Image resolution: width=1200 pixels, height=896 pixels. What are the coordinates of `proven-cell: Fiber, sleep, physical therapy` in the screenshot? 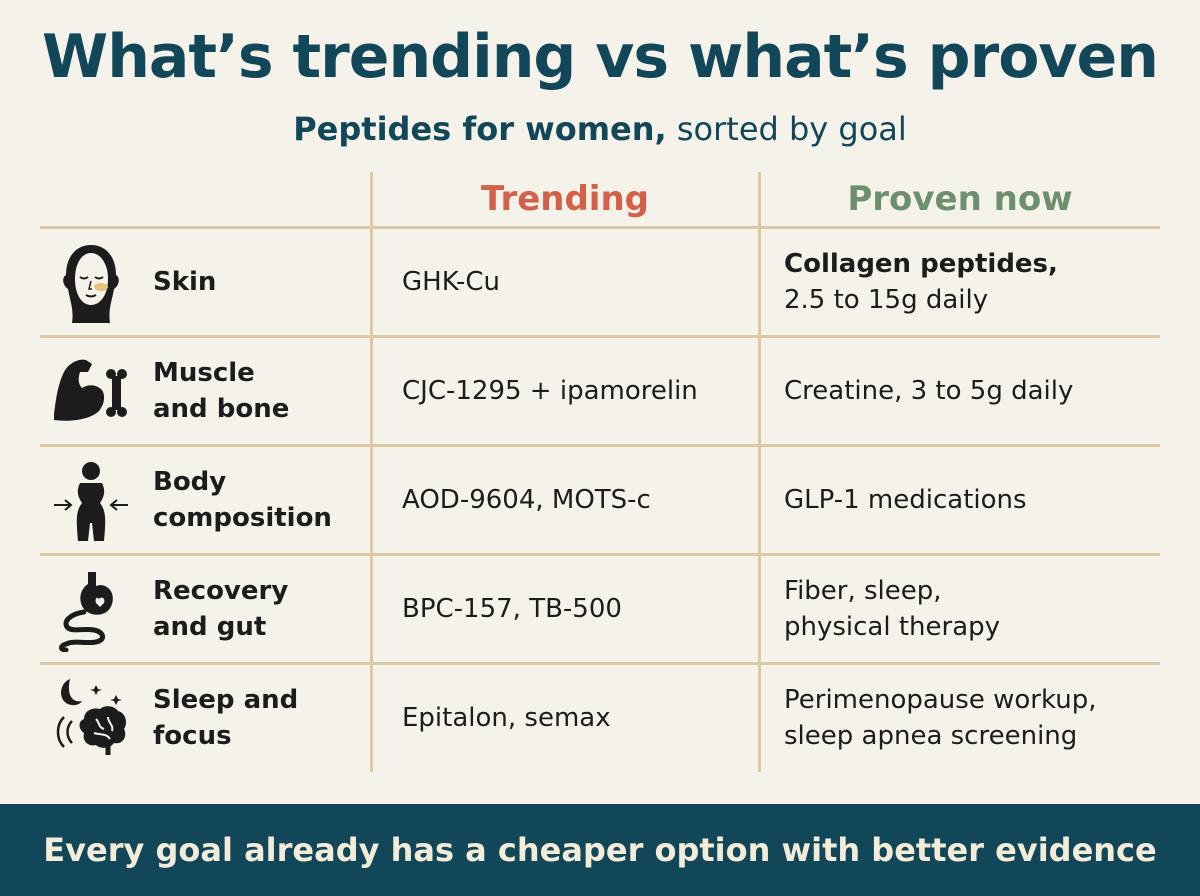 It's located at (892, 609).